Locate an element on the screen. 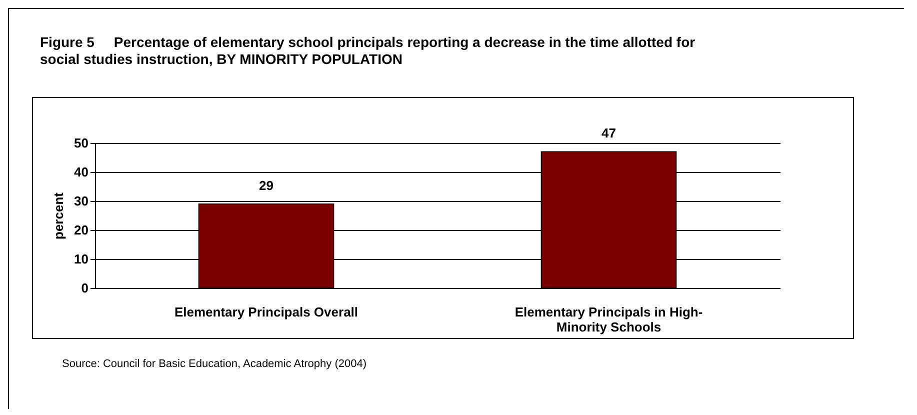 This screenshot has width=917, height=415. y-tick-label: 50 is located at coordinates (81, 143).